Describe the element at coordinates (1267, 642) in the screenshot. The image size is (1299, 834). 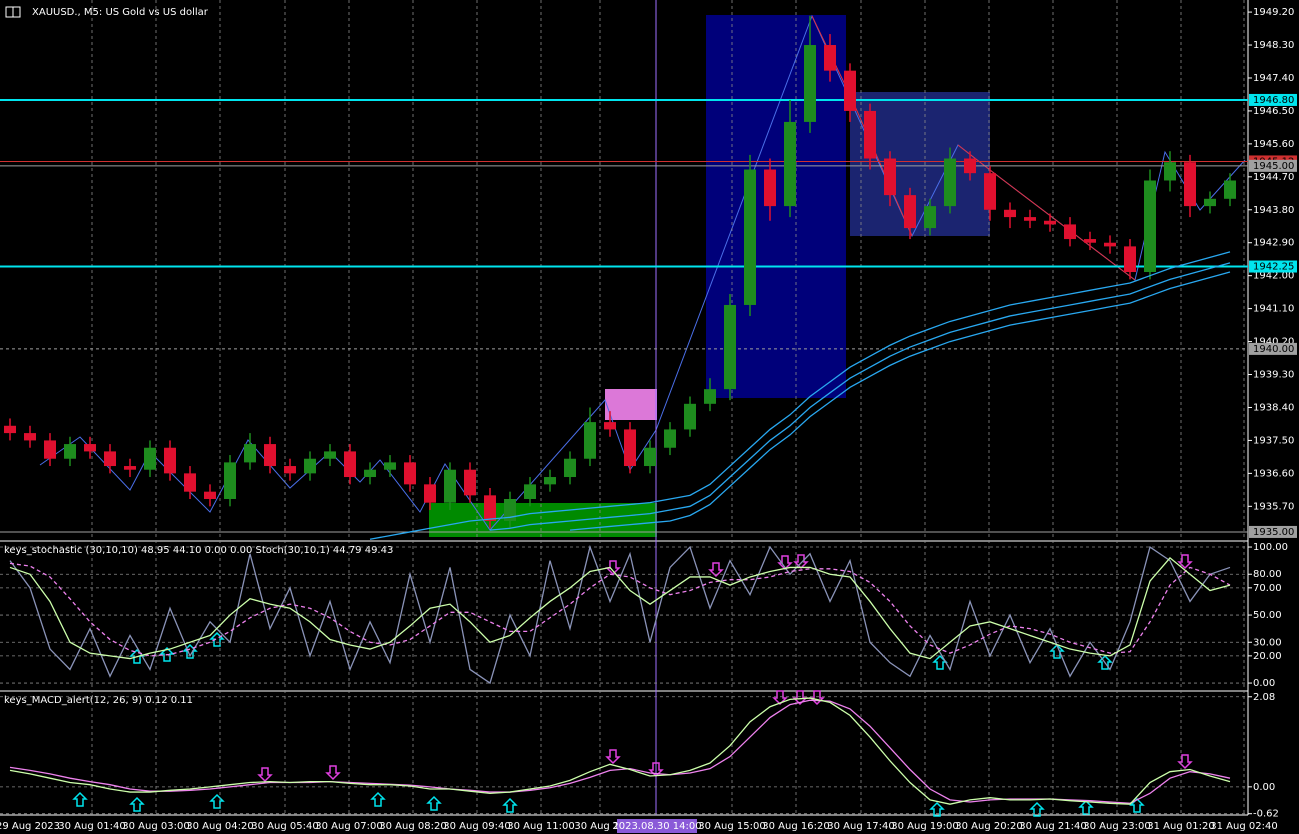
I see `y-tick-label: 30.00` at that location.